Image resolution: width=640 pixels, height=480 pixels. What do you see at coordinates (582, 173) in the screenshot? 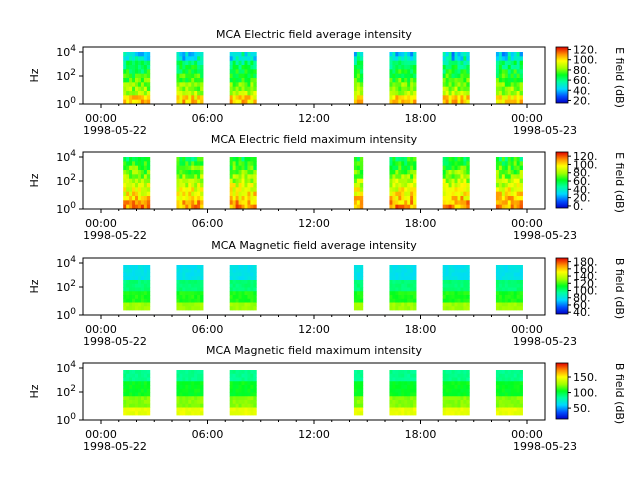
I see `colorbar-tick-label: 80.` at bounding box center [582, 173].